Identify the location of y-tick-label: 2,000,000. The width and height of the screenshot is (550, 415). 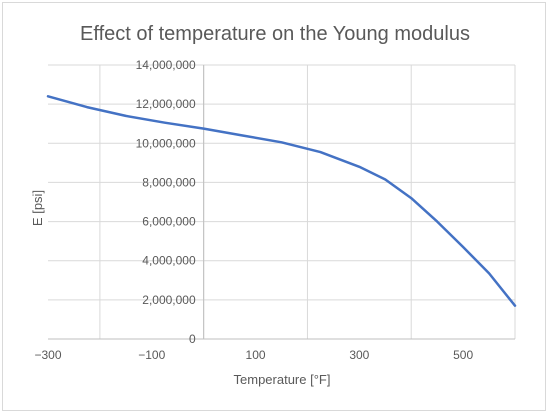
(169, 300).